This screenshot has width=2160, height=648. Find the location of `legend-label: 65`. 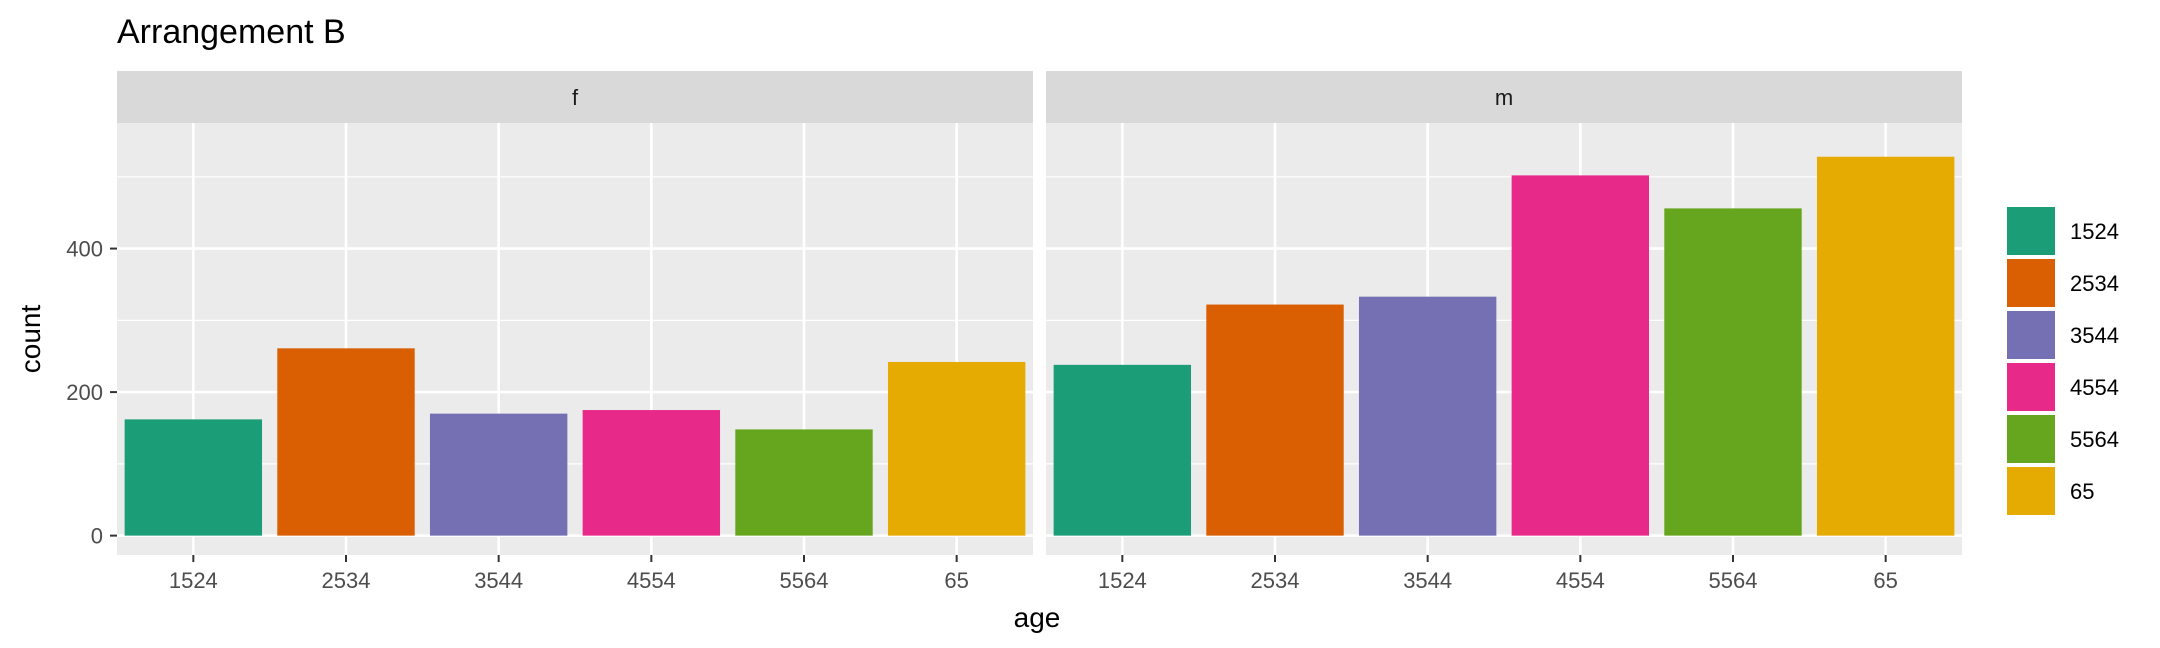

legend-label: 65 is located at coordinates (2082, 491).